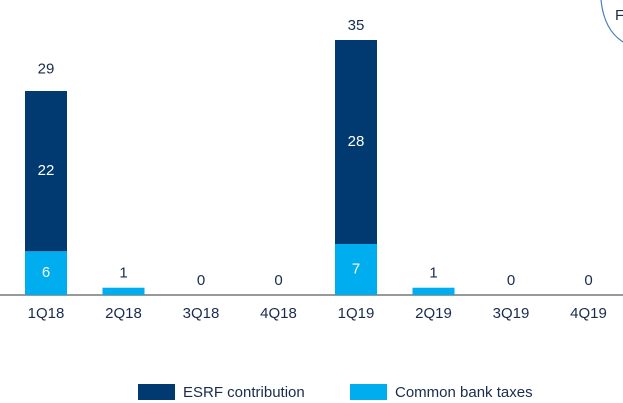  Describe the element at coordinates (619, 15) in the screenshot. I see `annotation: F` at that location.